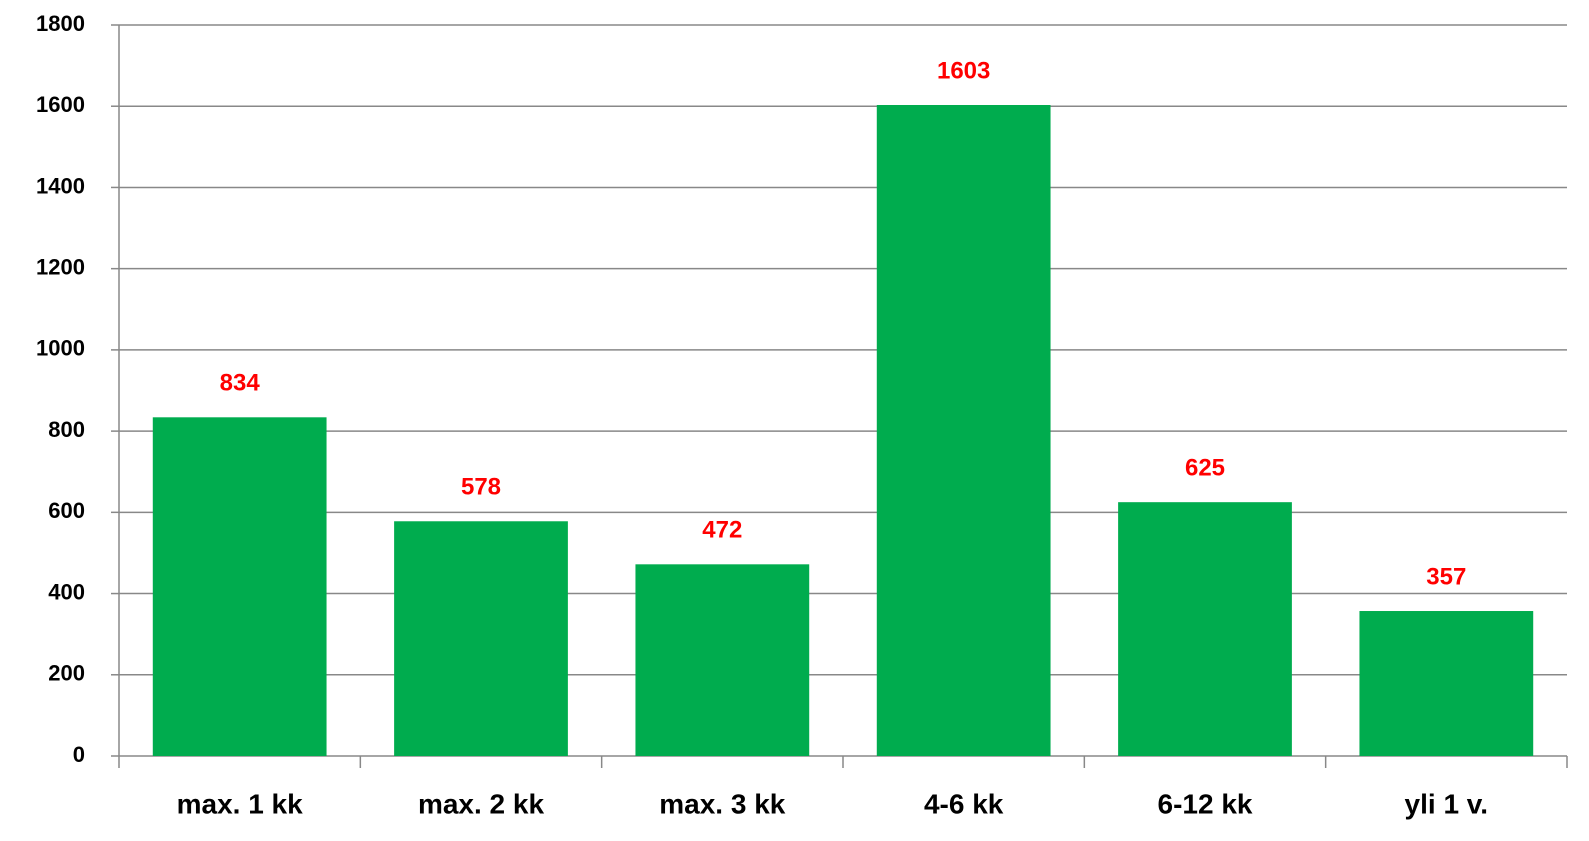 This screenshot has width=1589, height=841. What do you see at coordinates (963, 70) in the screenshot?
I see `value-label: 1603` at bounding box center [963, 70].